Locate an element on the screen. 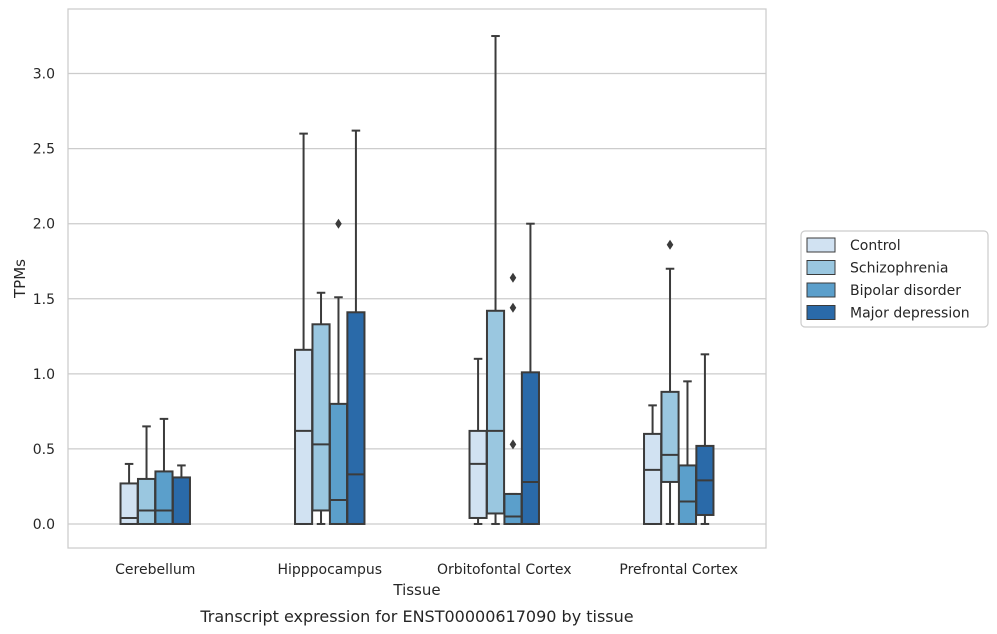  y-tick-label: 3.0 is located at coordinates (44, 75).